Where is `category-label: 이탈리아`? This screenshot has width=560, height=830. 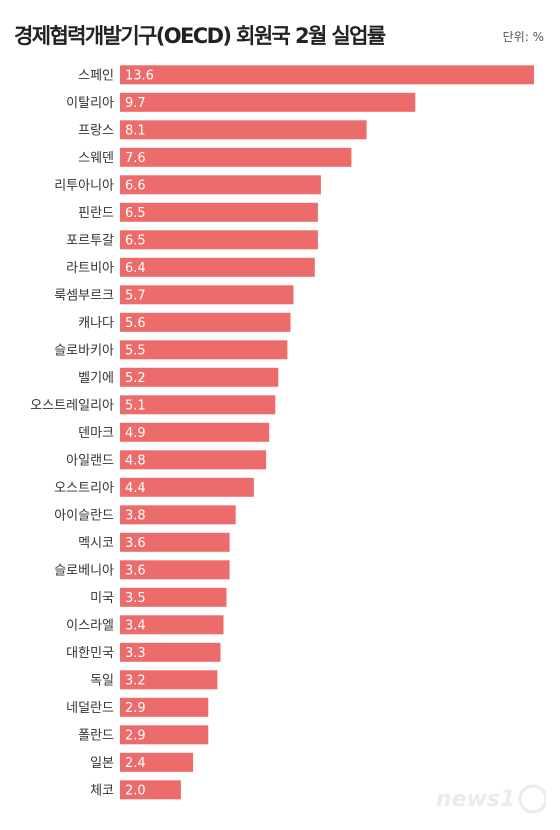 category-label: 이탈리아 is located at coordinates (90, 103).